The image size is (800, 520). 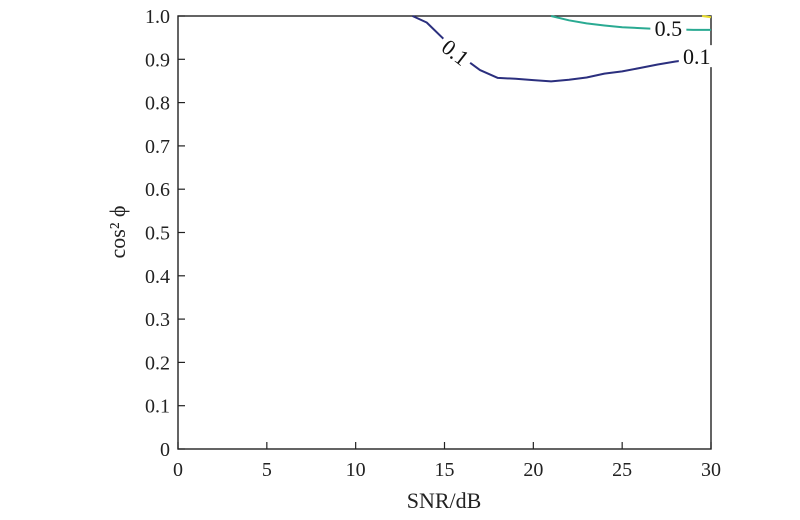 I want to click on x-tick-label: 20, so click(x=533, y=470).